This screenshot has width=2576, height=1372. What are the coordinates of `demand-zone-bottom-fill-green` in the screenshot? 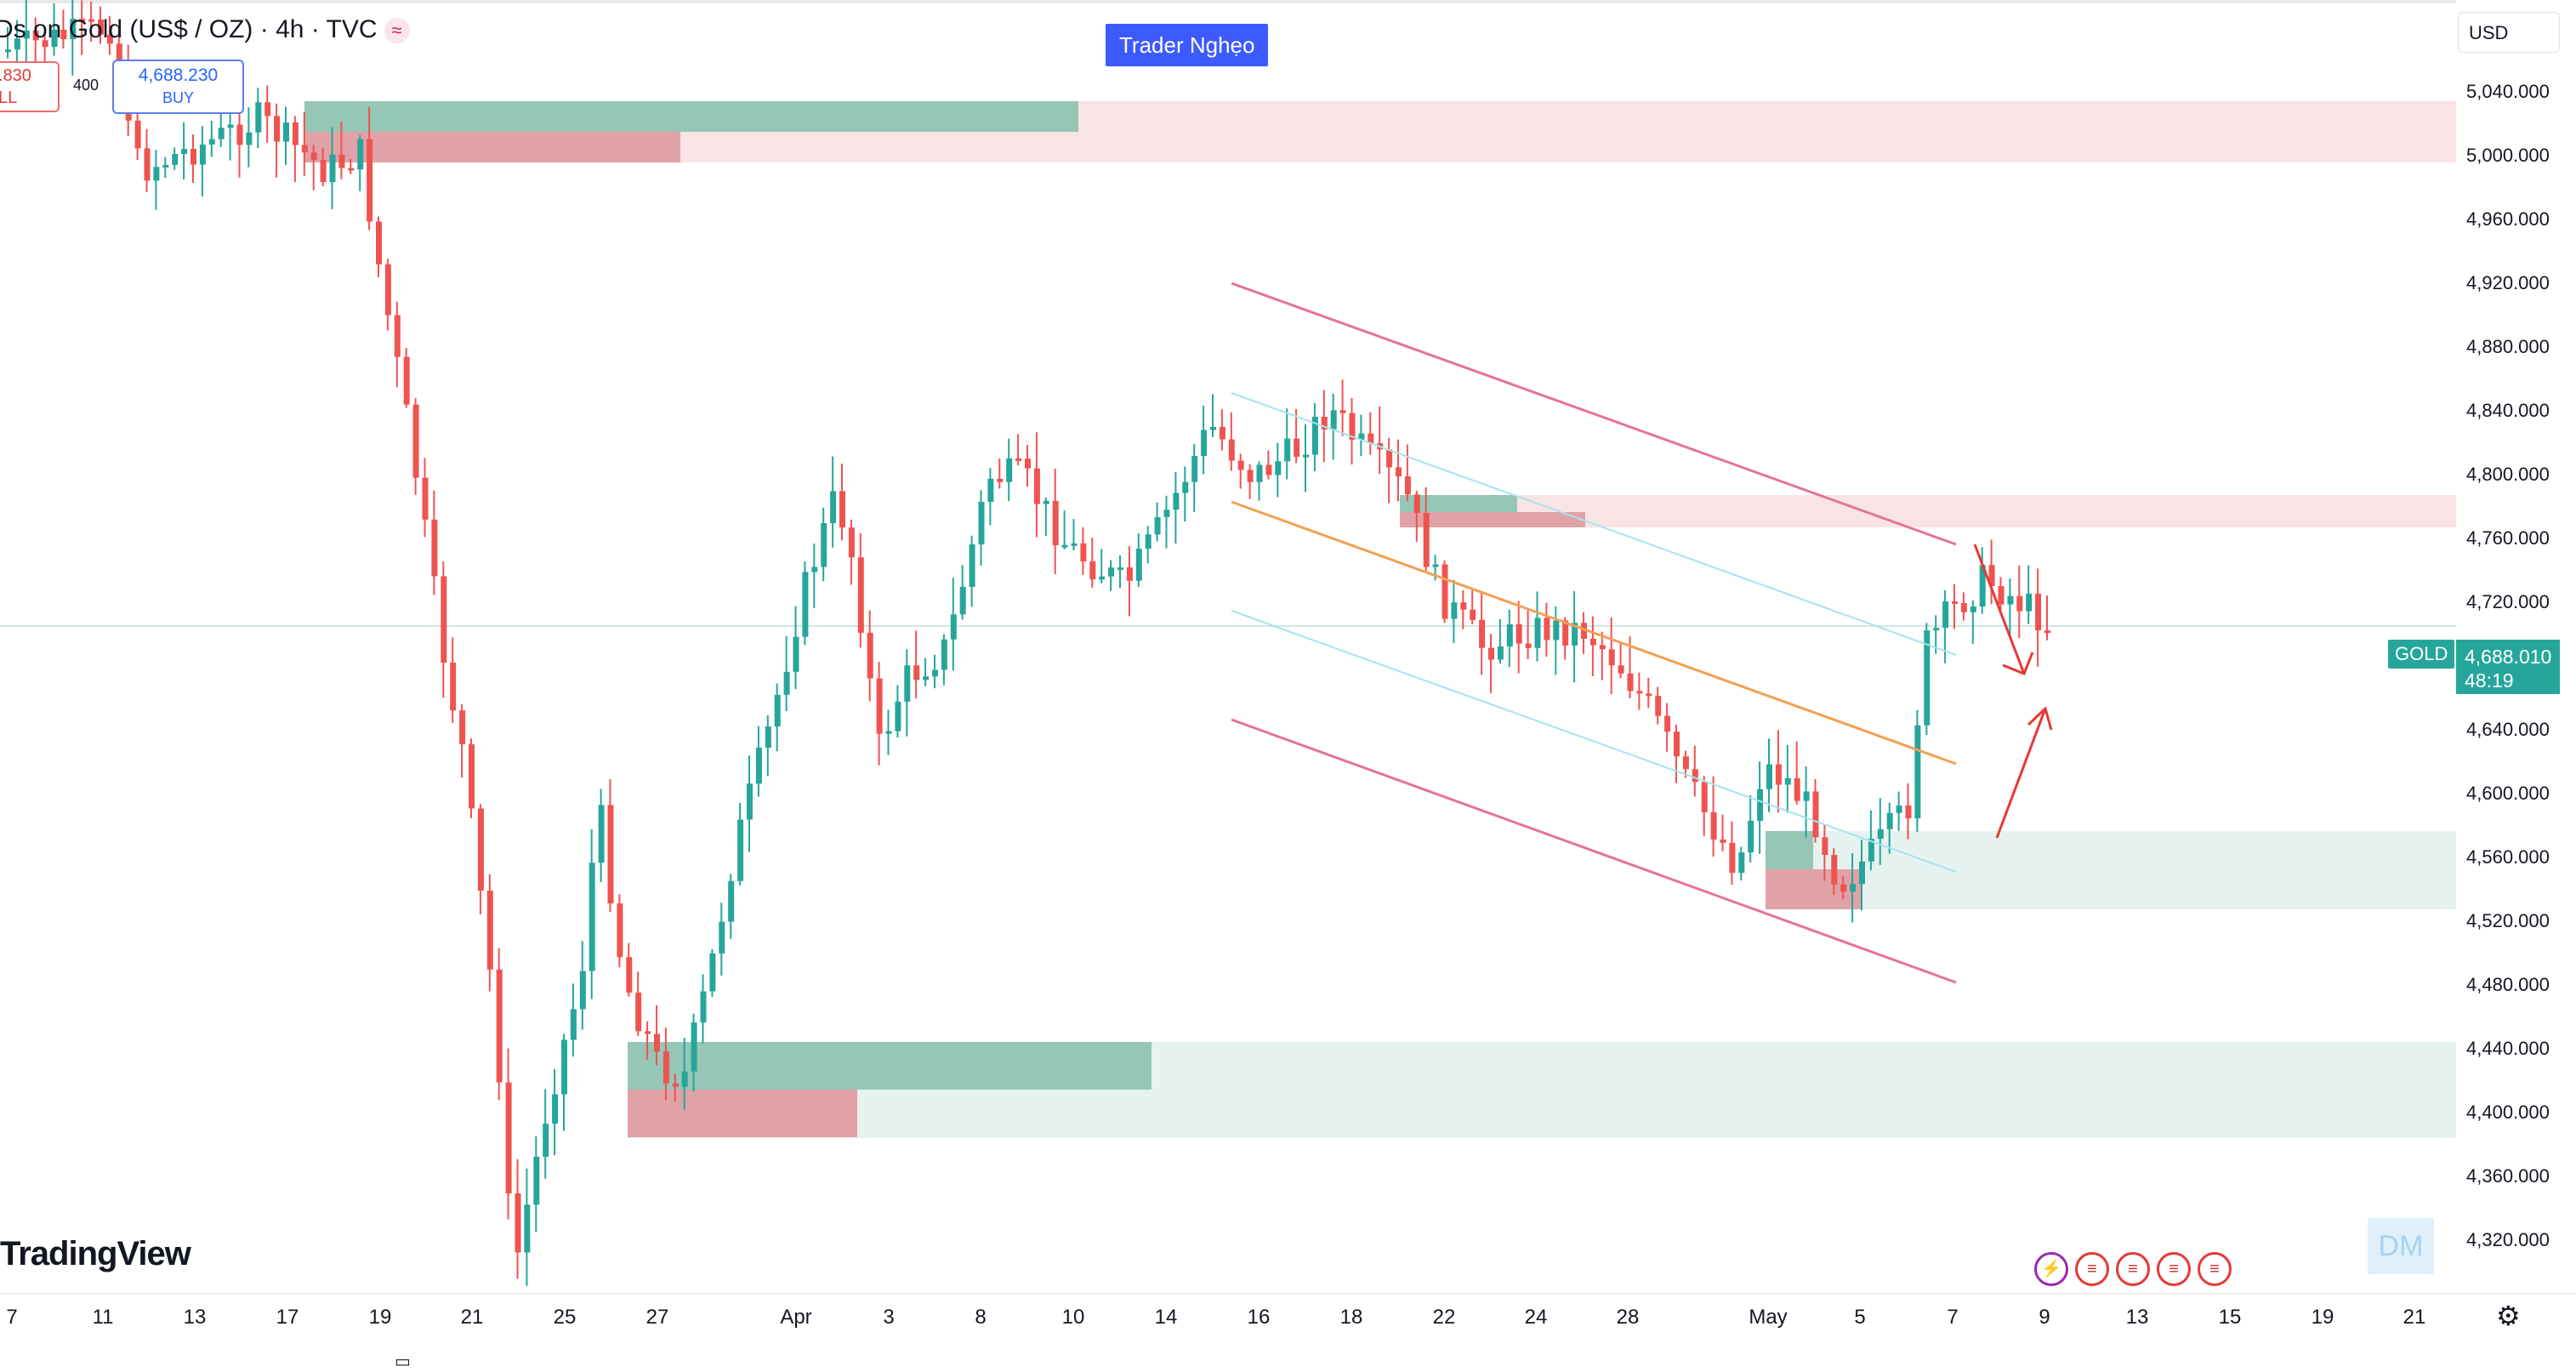 It's located at (890, 1066).